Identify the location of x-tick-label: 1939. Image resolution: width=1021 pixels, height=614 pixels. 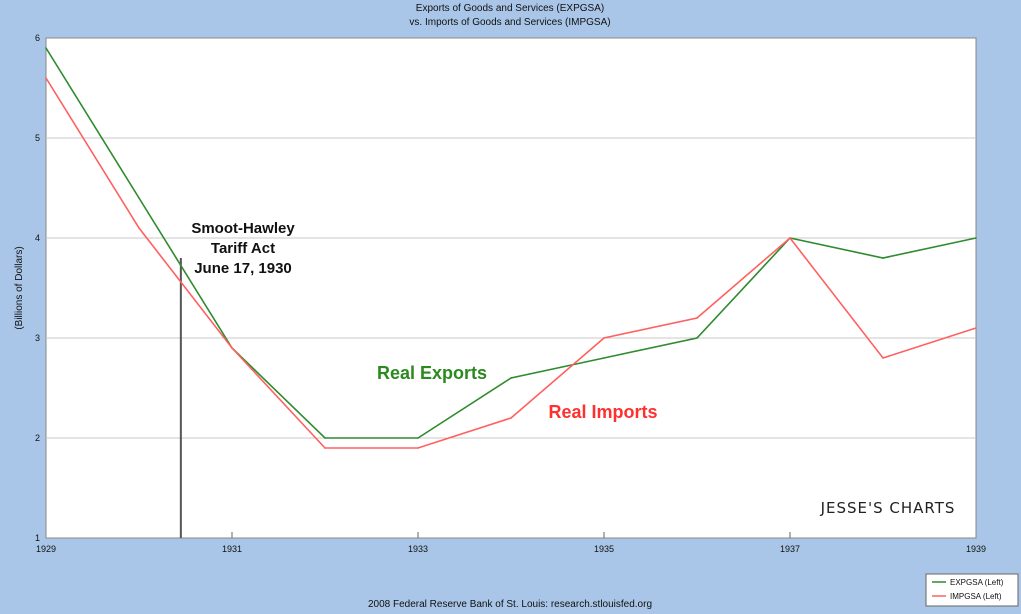
(976, 549).